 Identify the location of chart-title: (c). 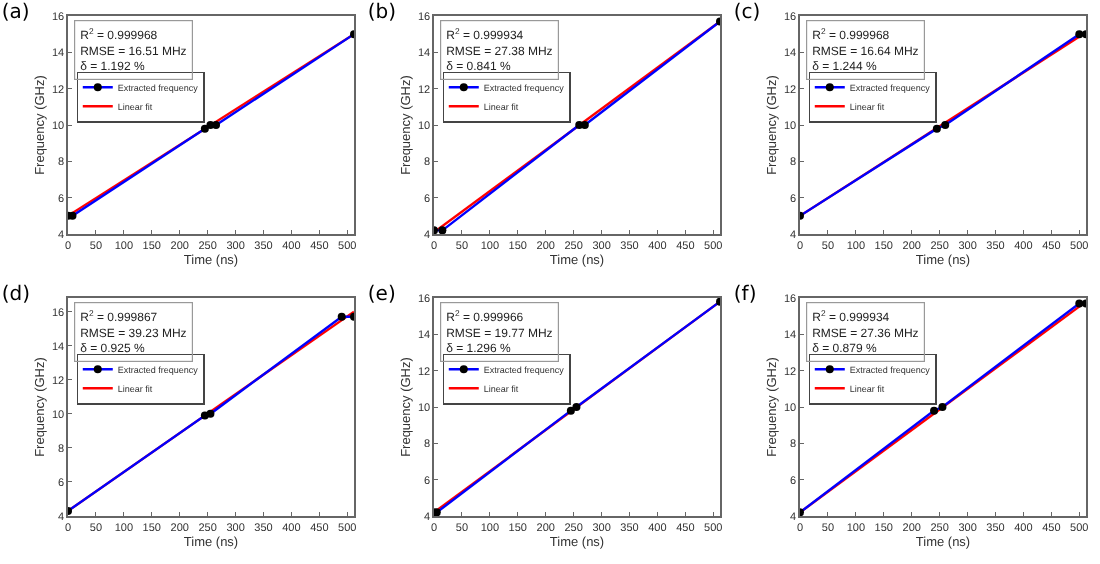
(747, 13).